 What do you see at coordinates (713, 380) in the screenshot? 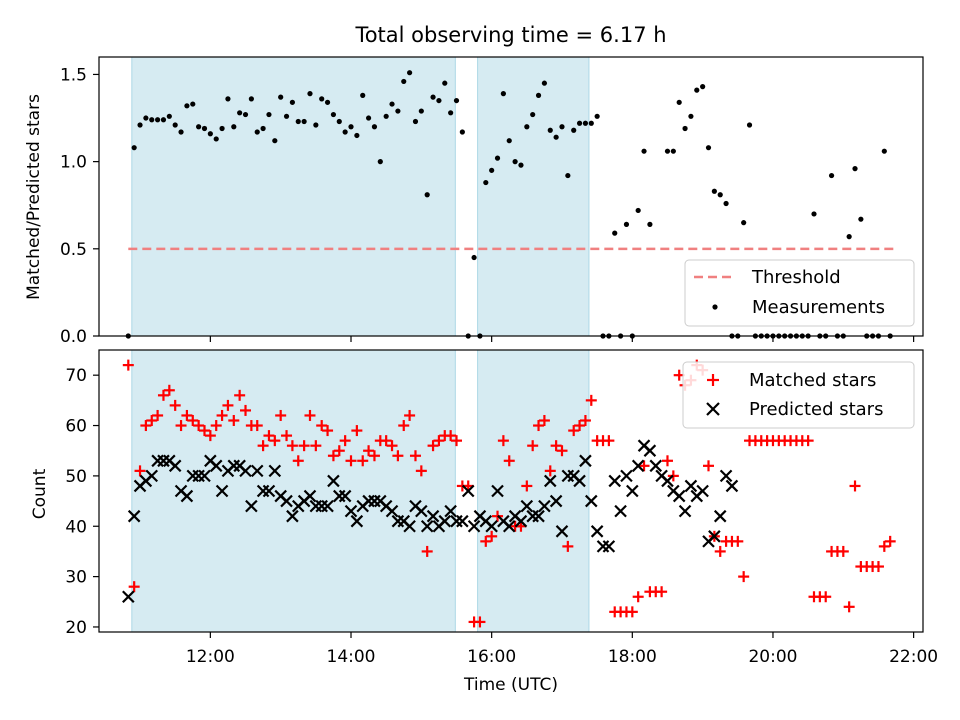
I see `legend-matched-marker` at bounding box center [713, 380].